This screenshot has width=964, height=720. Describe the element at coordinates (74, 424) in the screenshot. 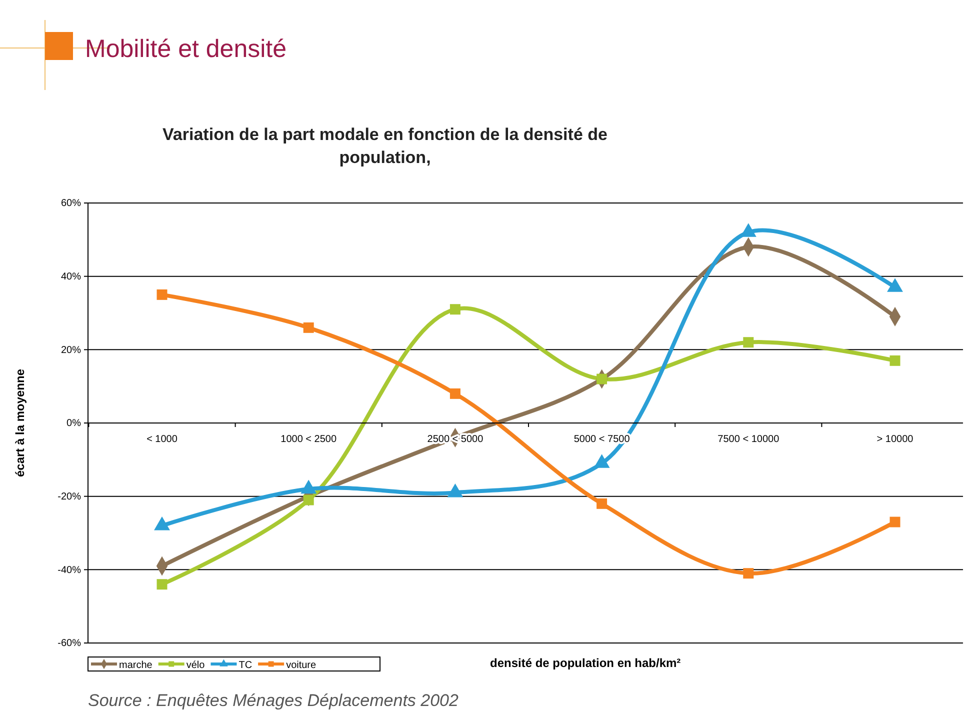

I see `y-tick-label: 0%` at that location.